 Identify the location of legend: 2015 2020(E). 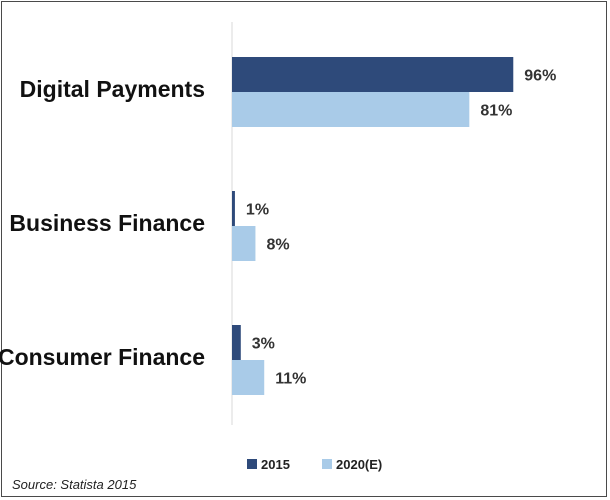
(314, 464).